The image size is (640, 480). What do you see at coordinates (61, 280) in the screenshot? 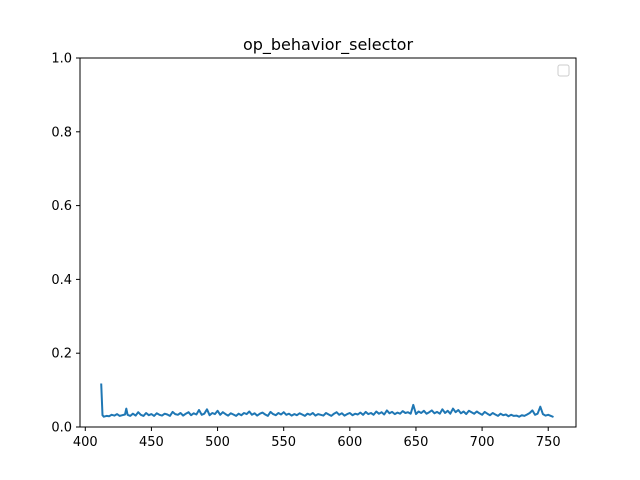
I see `y-tick-label: 0.4` at bounding box center [61, 280].